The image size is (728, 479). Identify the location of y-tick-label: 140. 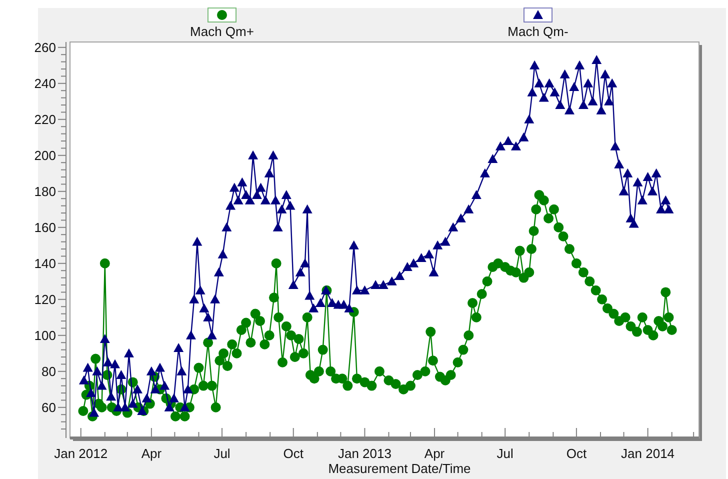
(45, 263).